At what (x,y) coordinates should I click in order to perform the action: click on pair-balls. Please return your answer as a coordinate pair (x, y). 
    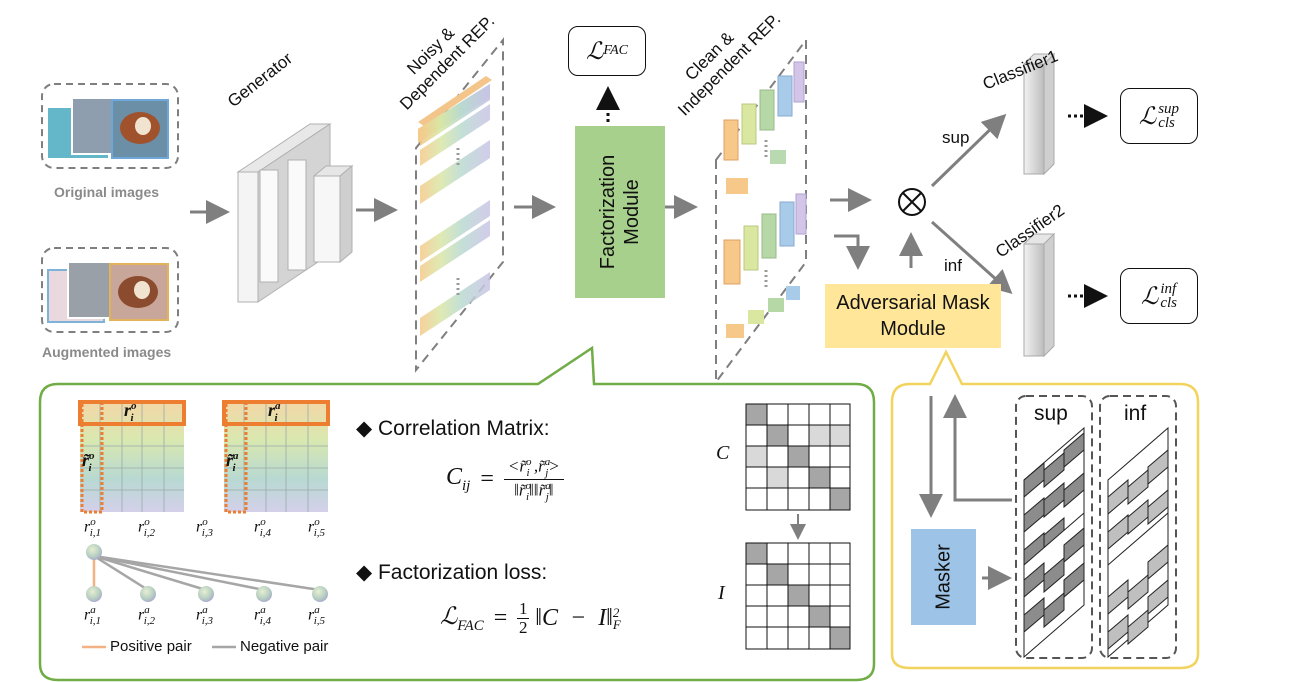
    Looking at the image, I should click on (205, 596).